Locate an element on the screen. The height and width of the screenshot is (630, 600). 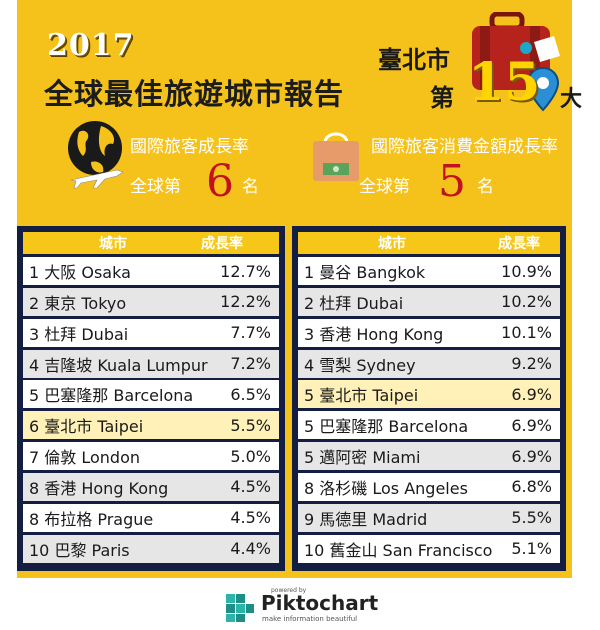
table-row: 8 布拉格 Prague 4.5% is located at coordinates (151, 517).